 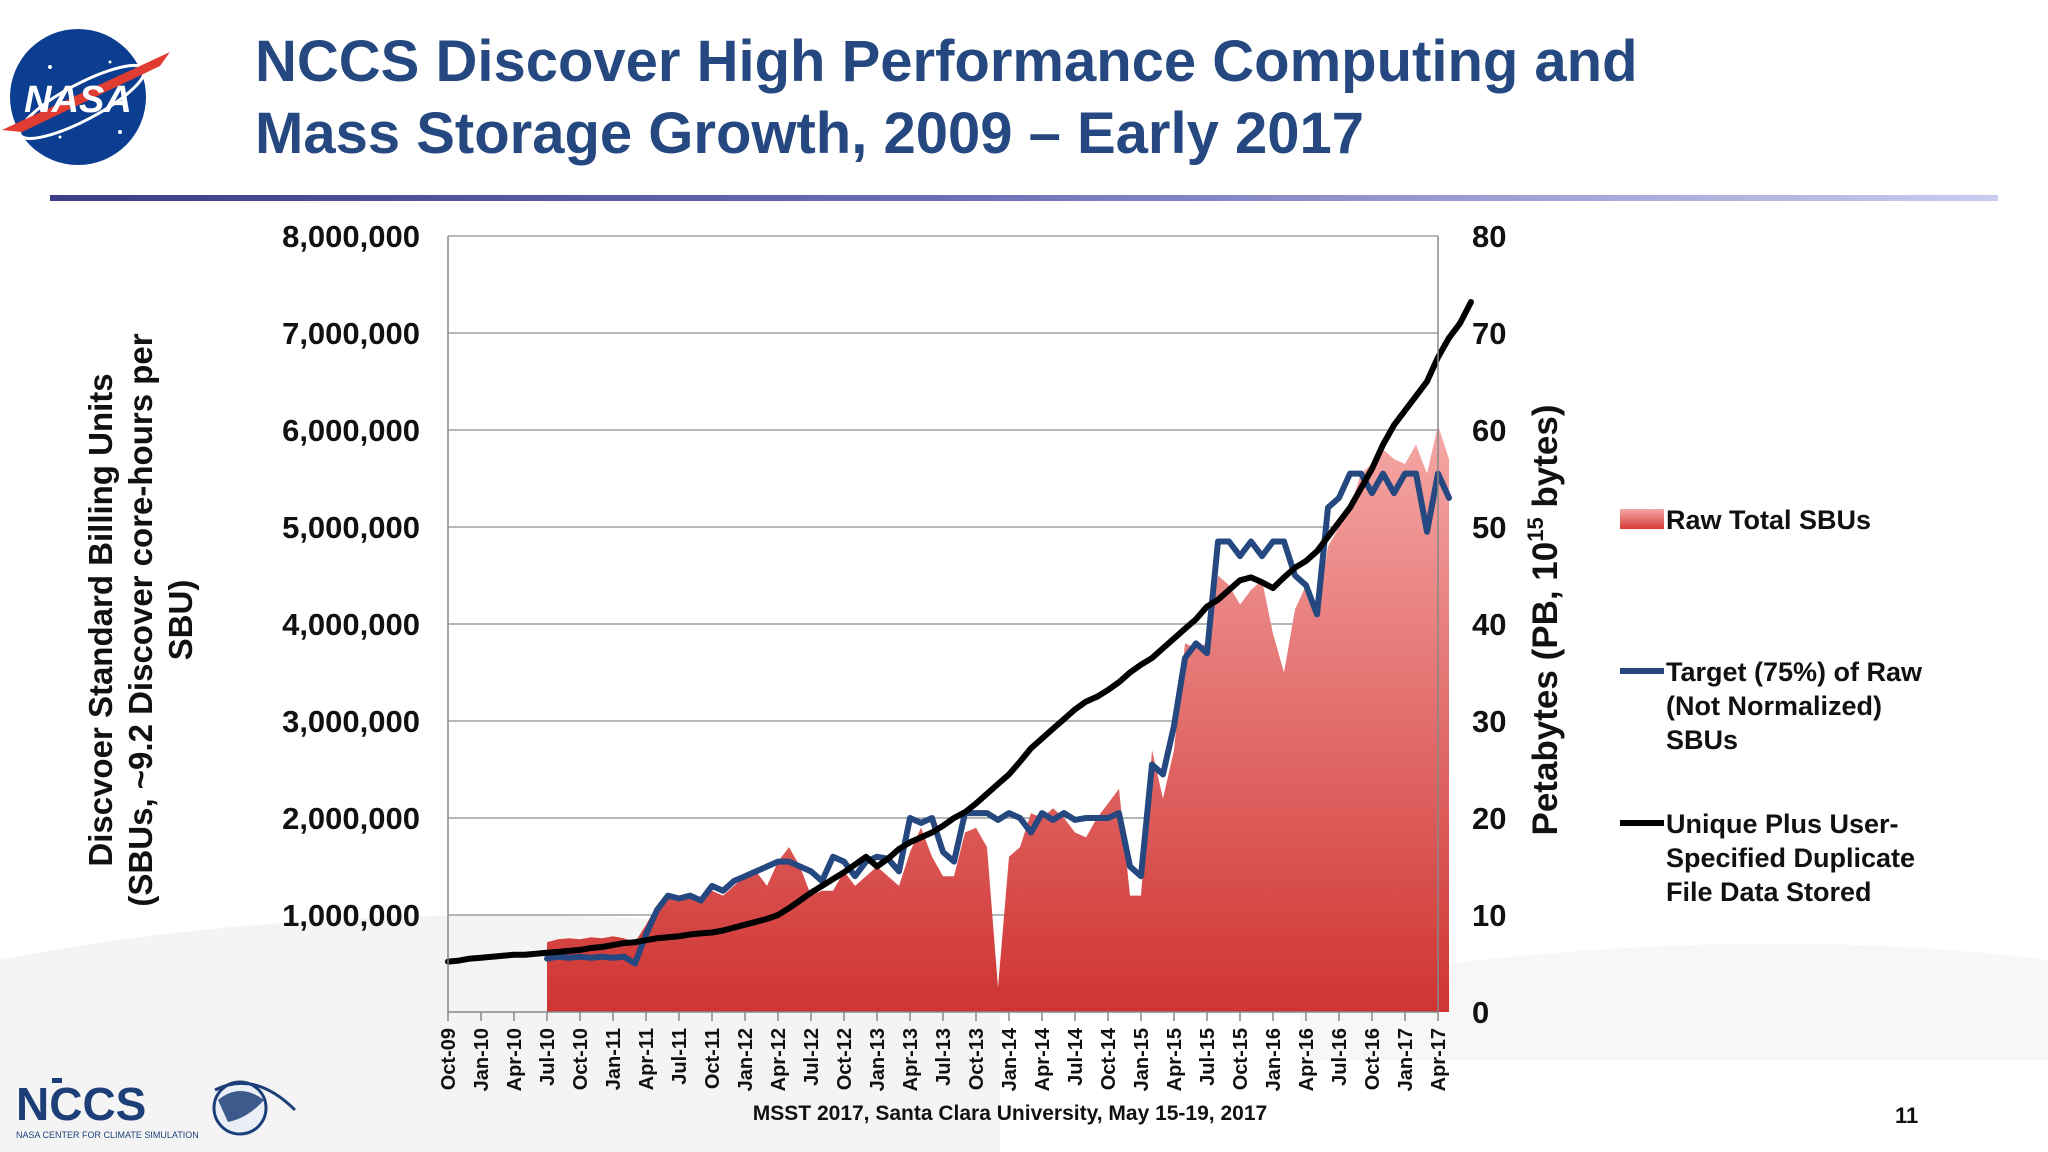 What do you see at coordinates (581, 1059) in the screenshot?
I see `x-tick-label: Oct-10` at bounding box center [581, 1059].